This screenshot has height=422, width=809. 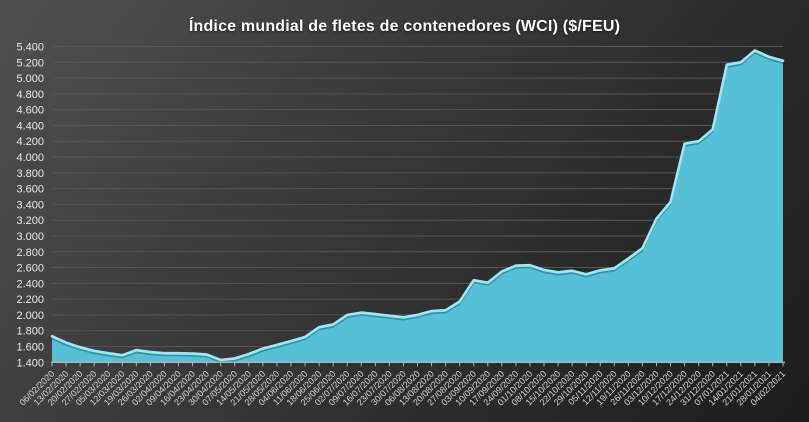 What do you see at coordinates (30, 205) in the screenshot?
I see `y-axis-label: 3.400` at bounding box center [30, 205].